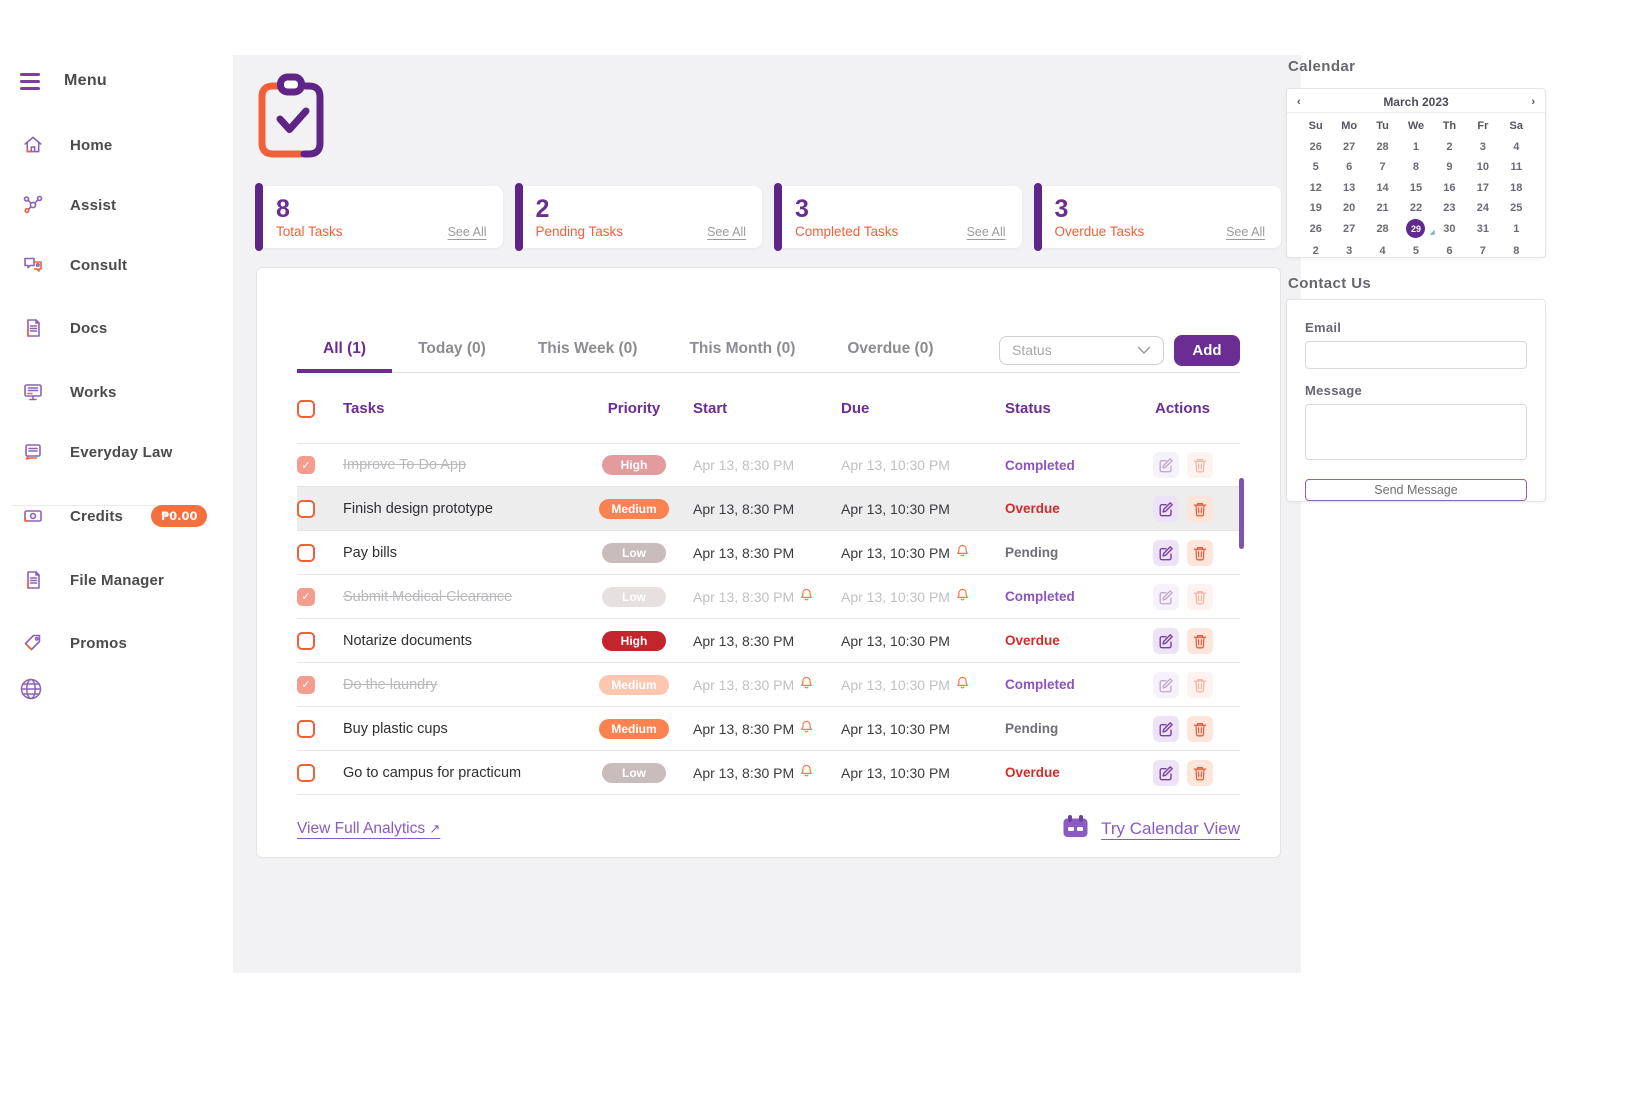 Image resolution: width=1628 pixels, height=1120 pixels. What do you see at coordinates (1416, 490) in the screenshot?
I see `send-message-button: Send Message` at bounding box center [1416, 490].